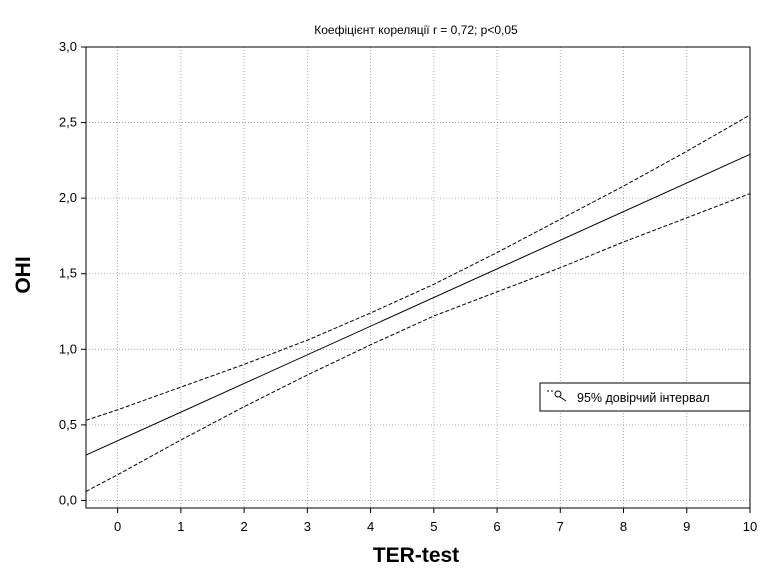  I want to click on x-axis: 0 1 2 3 4 5 6 7 8 9 10, so click(435, 521).